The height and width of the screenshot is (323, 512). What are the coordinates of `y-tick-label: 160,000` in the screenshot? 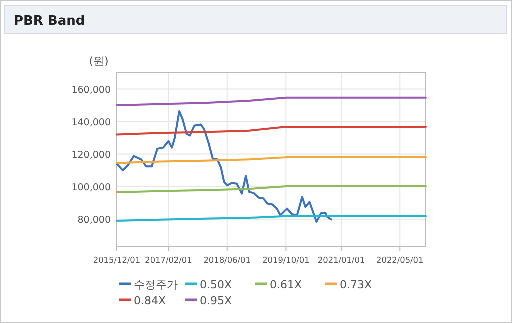 It's located at (91, 90).